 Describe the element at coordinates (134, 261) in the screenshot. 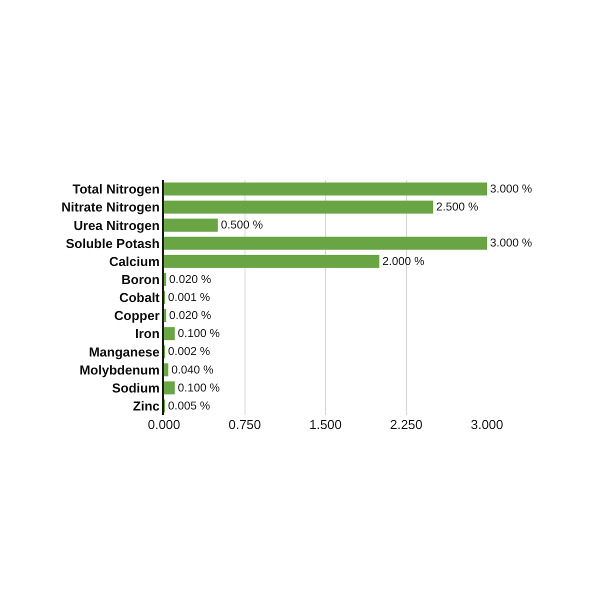

I see `y-tick-label: Calcium` at that location.